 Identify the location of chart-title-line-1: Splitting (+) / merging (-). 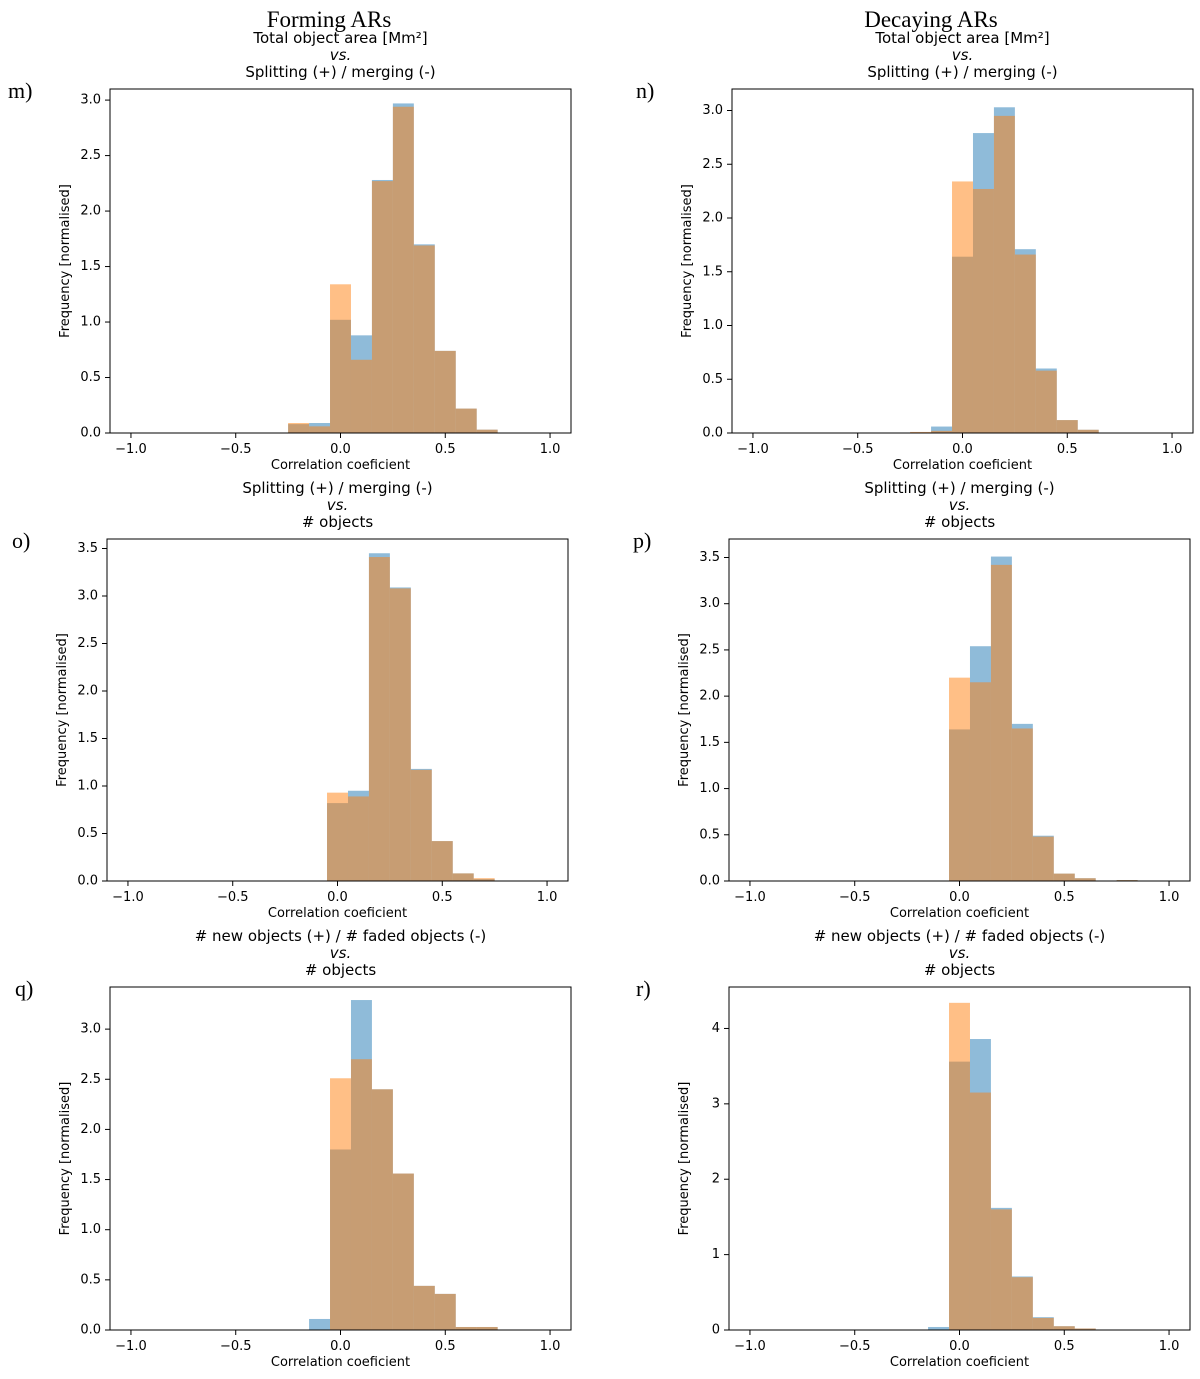
(337, 488).